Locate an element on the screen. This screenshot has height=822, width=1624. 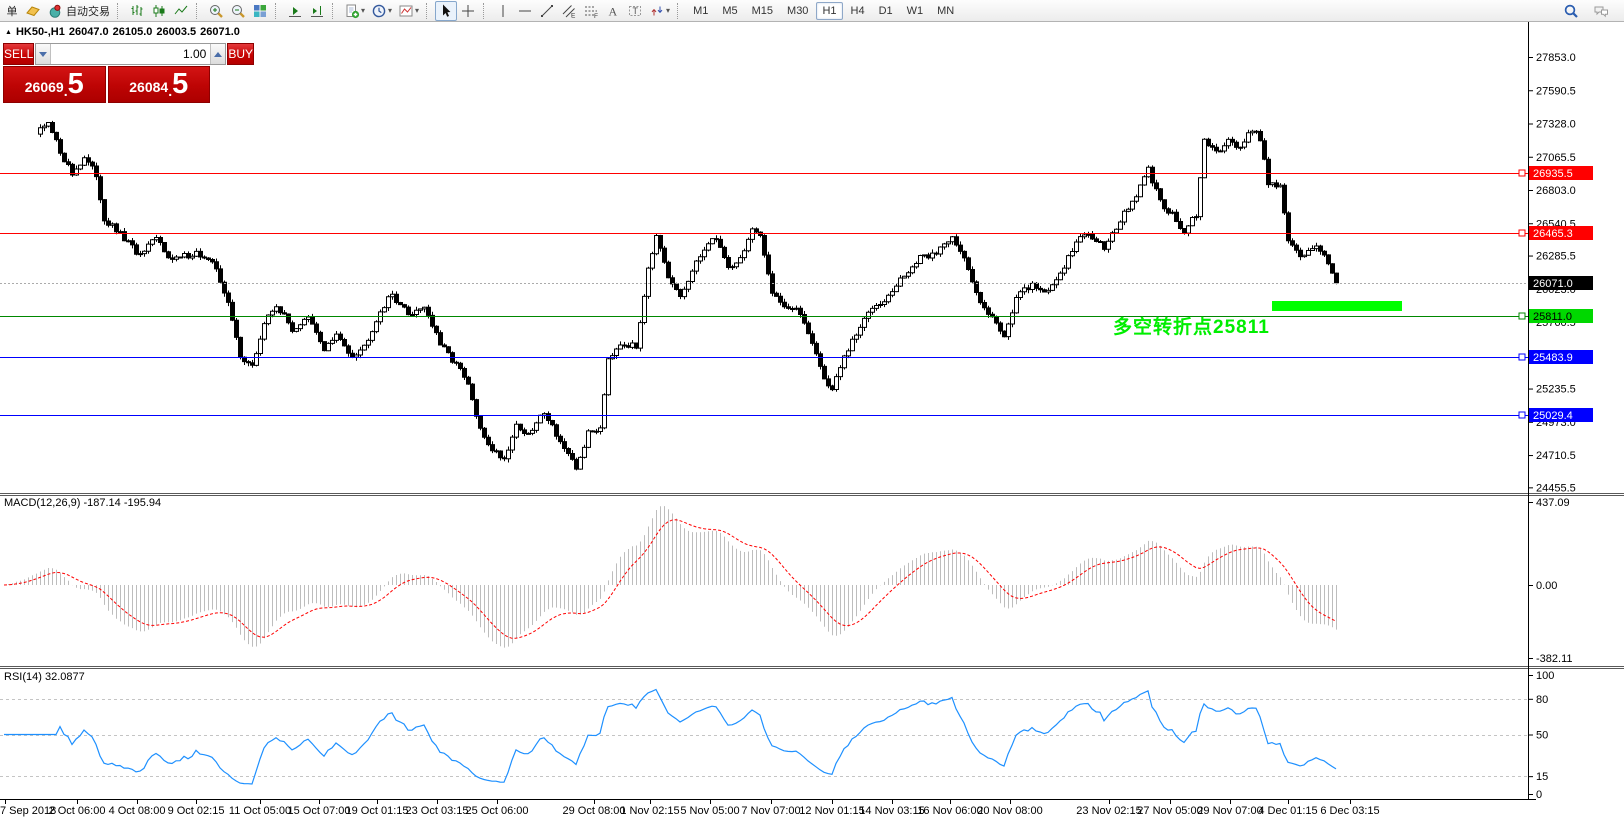
text-icon: A is located at coordinates (613, 11).